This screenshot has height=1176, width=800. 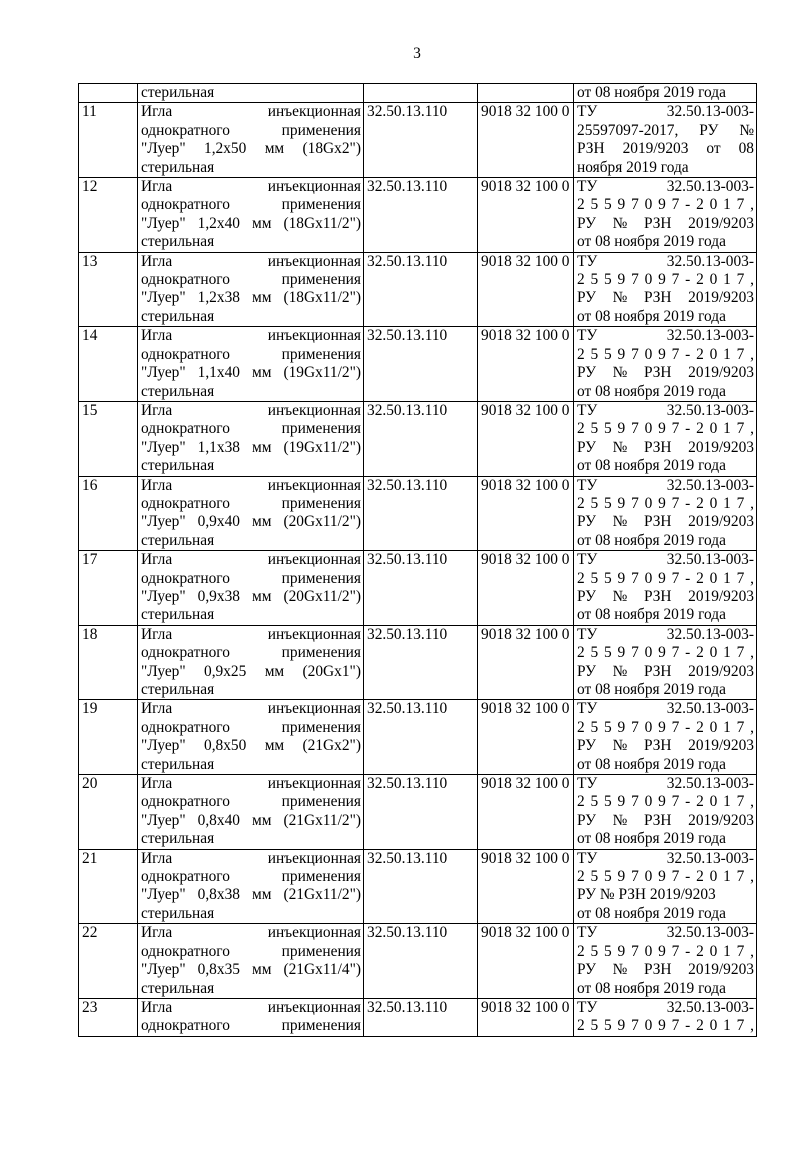 What do you see at coordinates (250, 1017) in the screenshot?
I see `product-name-cell: Игла инъекционная однократного применения` at bounding box center [250, 1017].